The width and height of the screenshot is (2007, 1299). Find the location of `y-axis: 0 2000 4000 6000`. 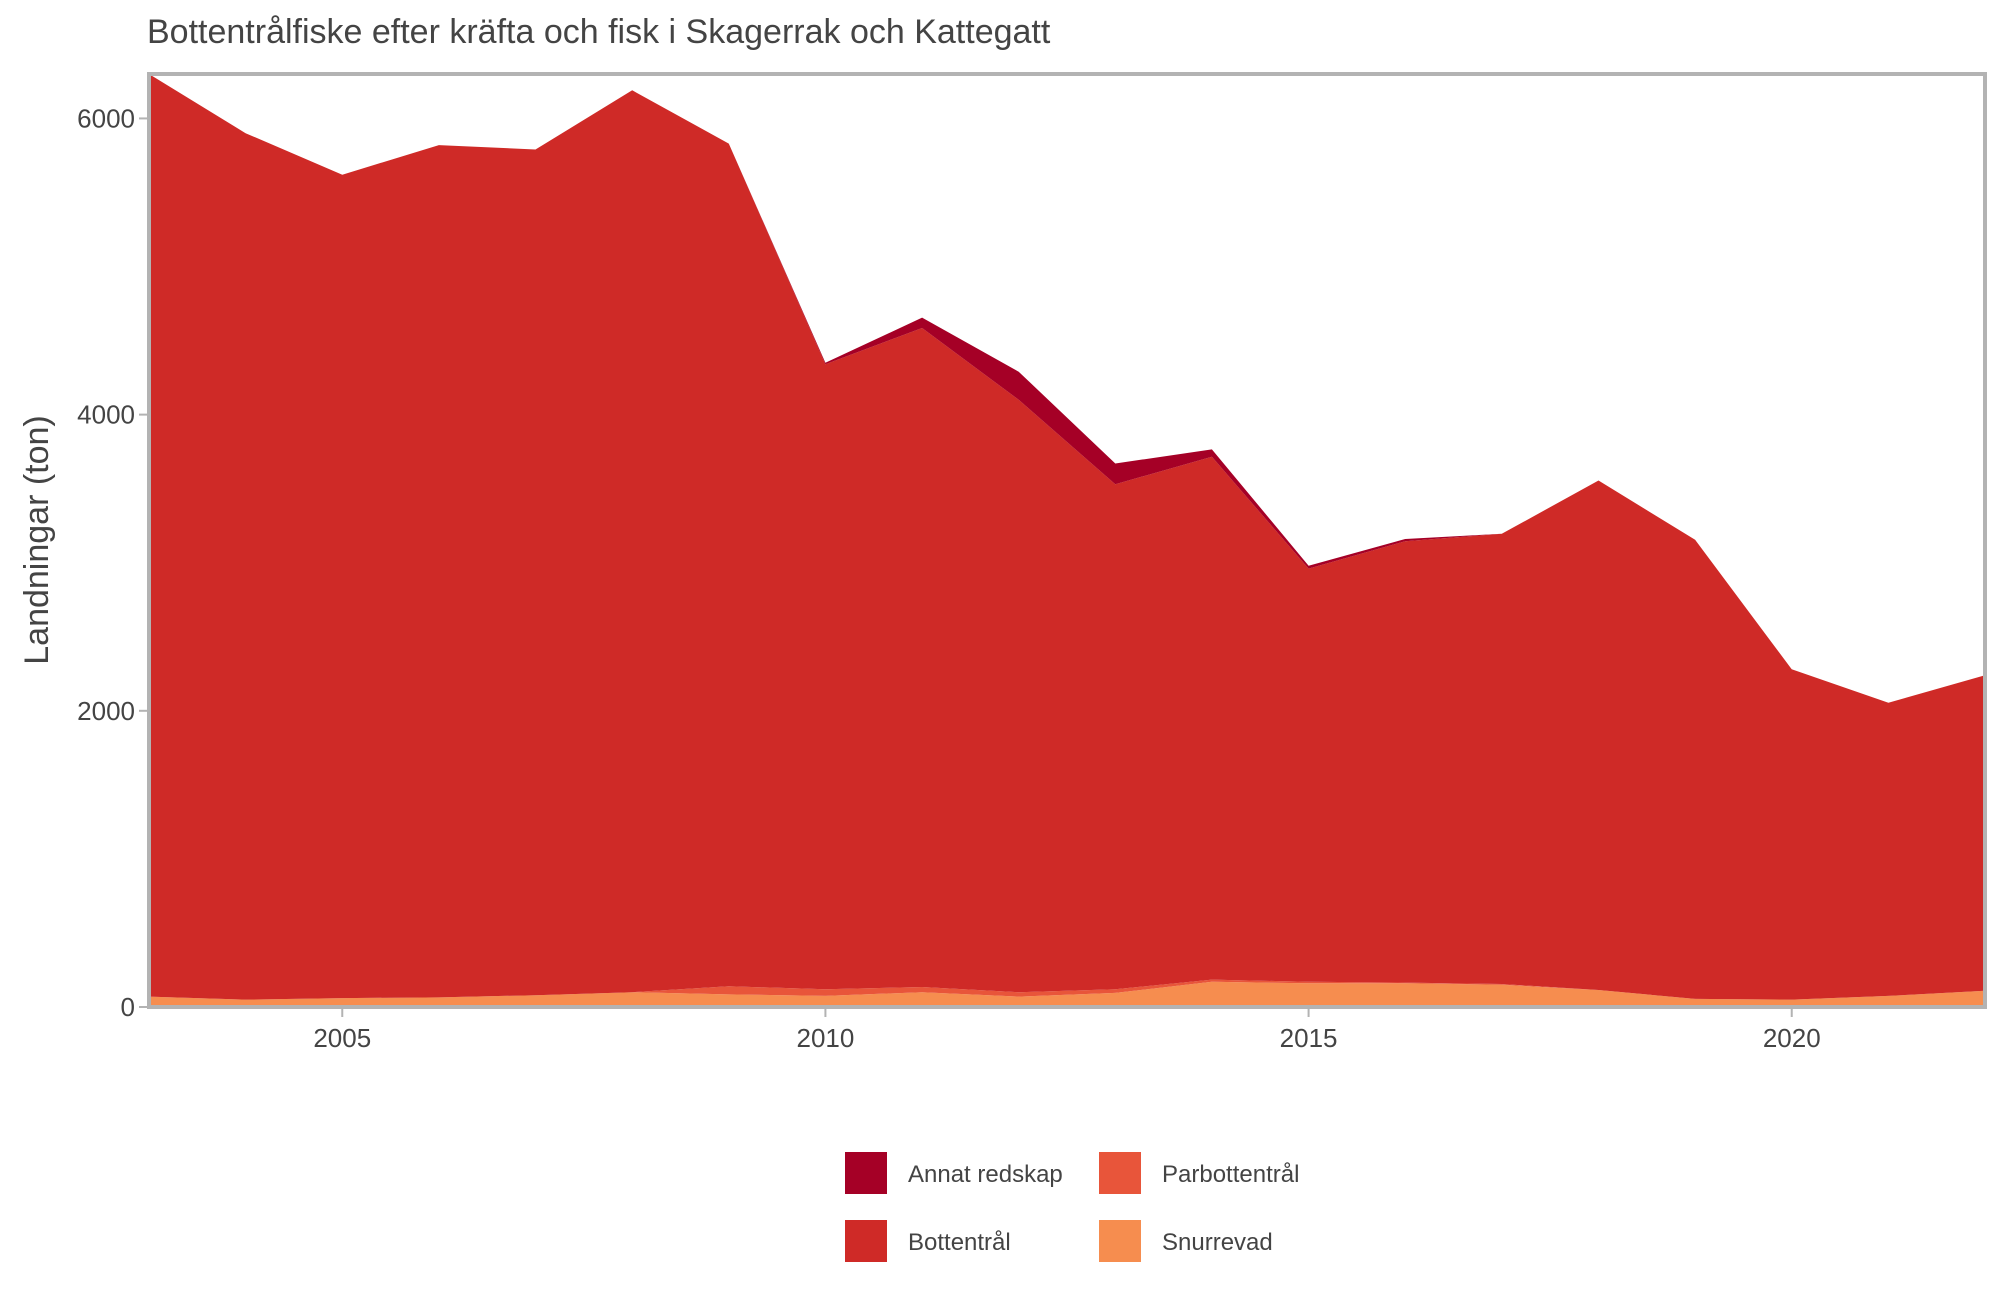

y-axis: 0 2000 4000 6000 is located at coordinates (112, 562).